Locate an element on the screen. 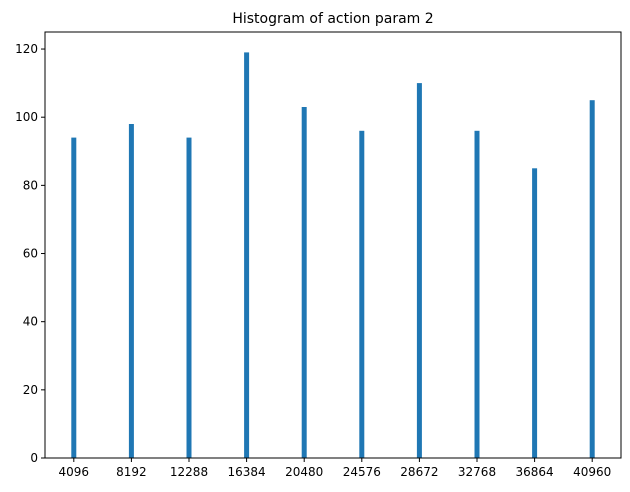  x-tick-label: 40960 is located at coordinates (592, 472).